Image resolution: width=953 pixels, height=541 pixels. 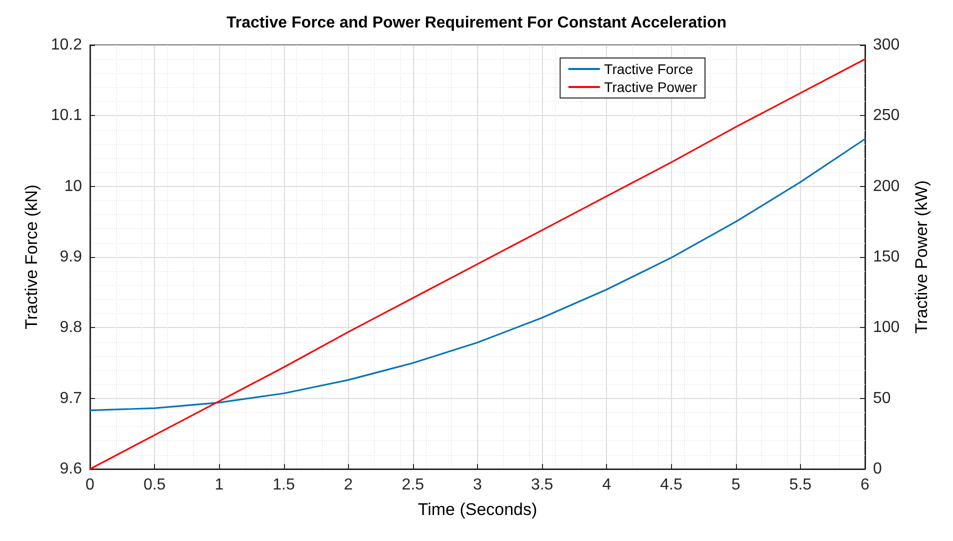 I want to click on y2-tick-label: 150, so click(x=886, y=257).